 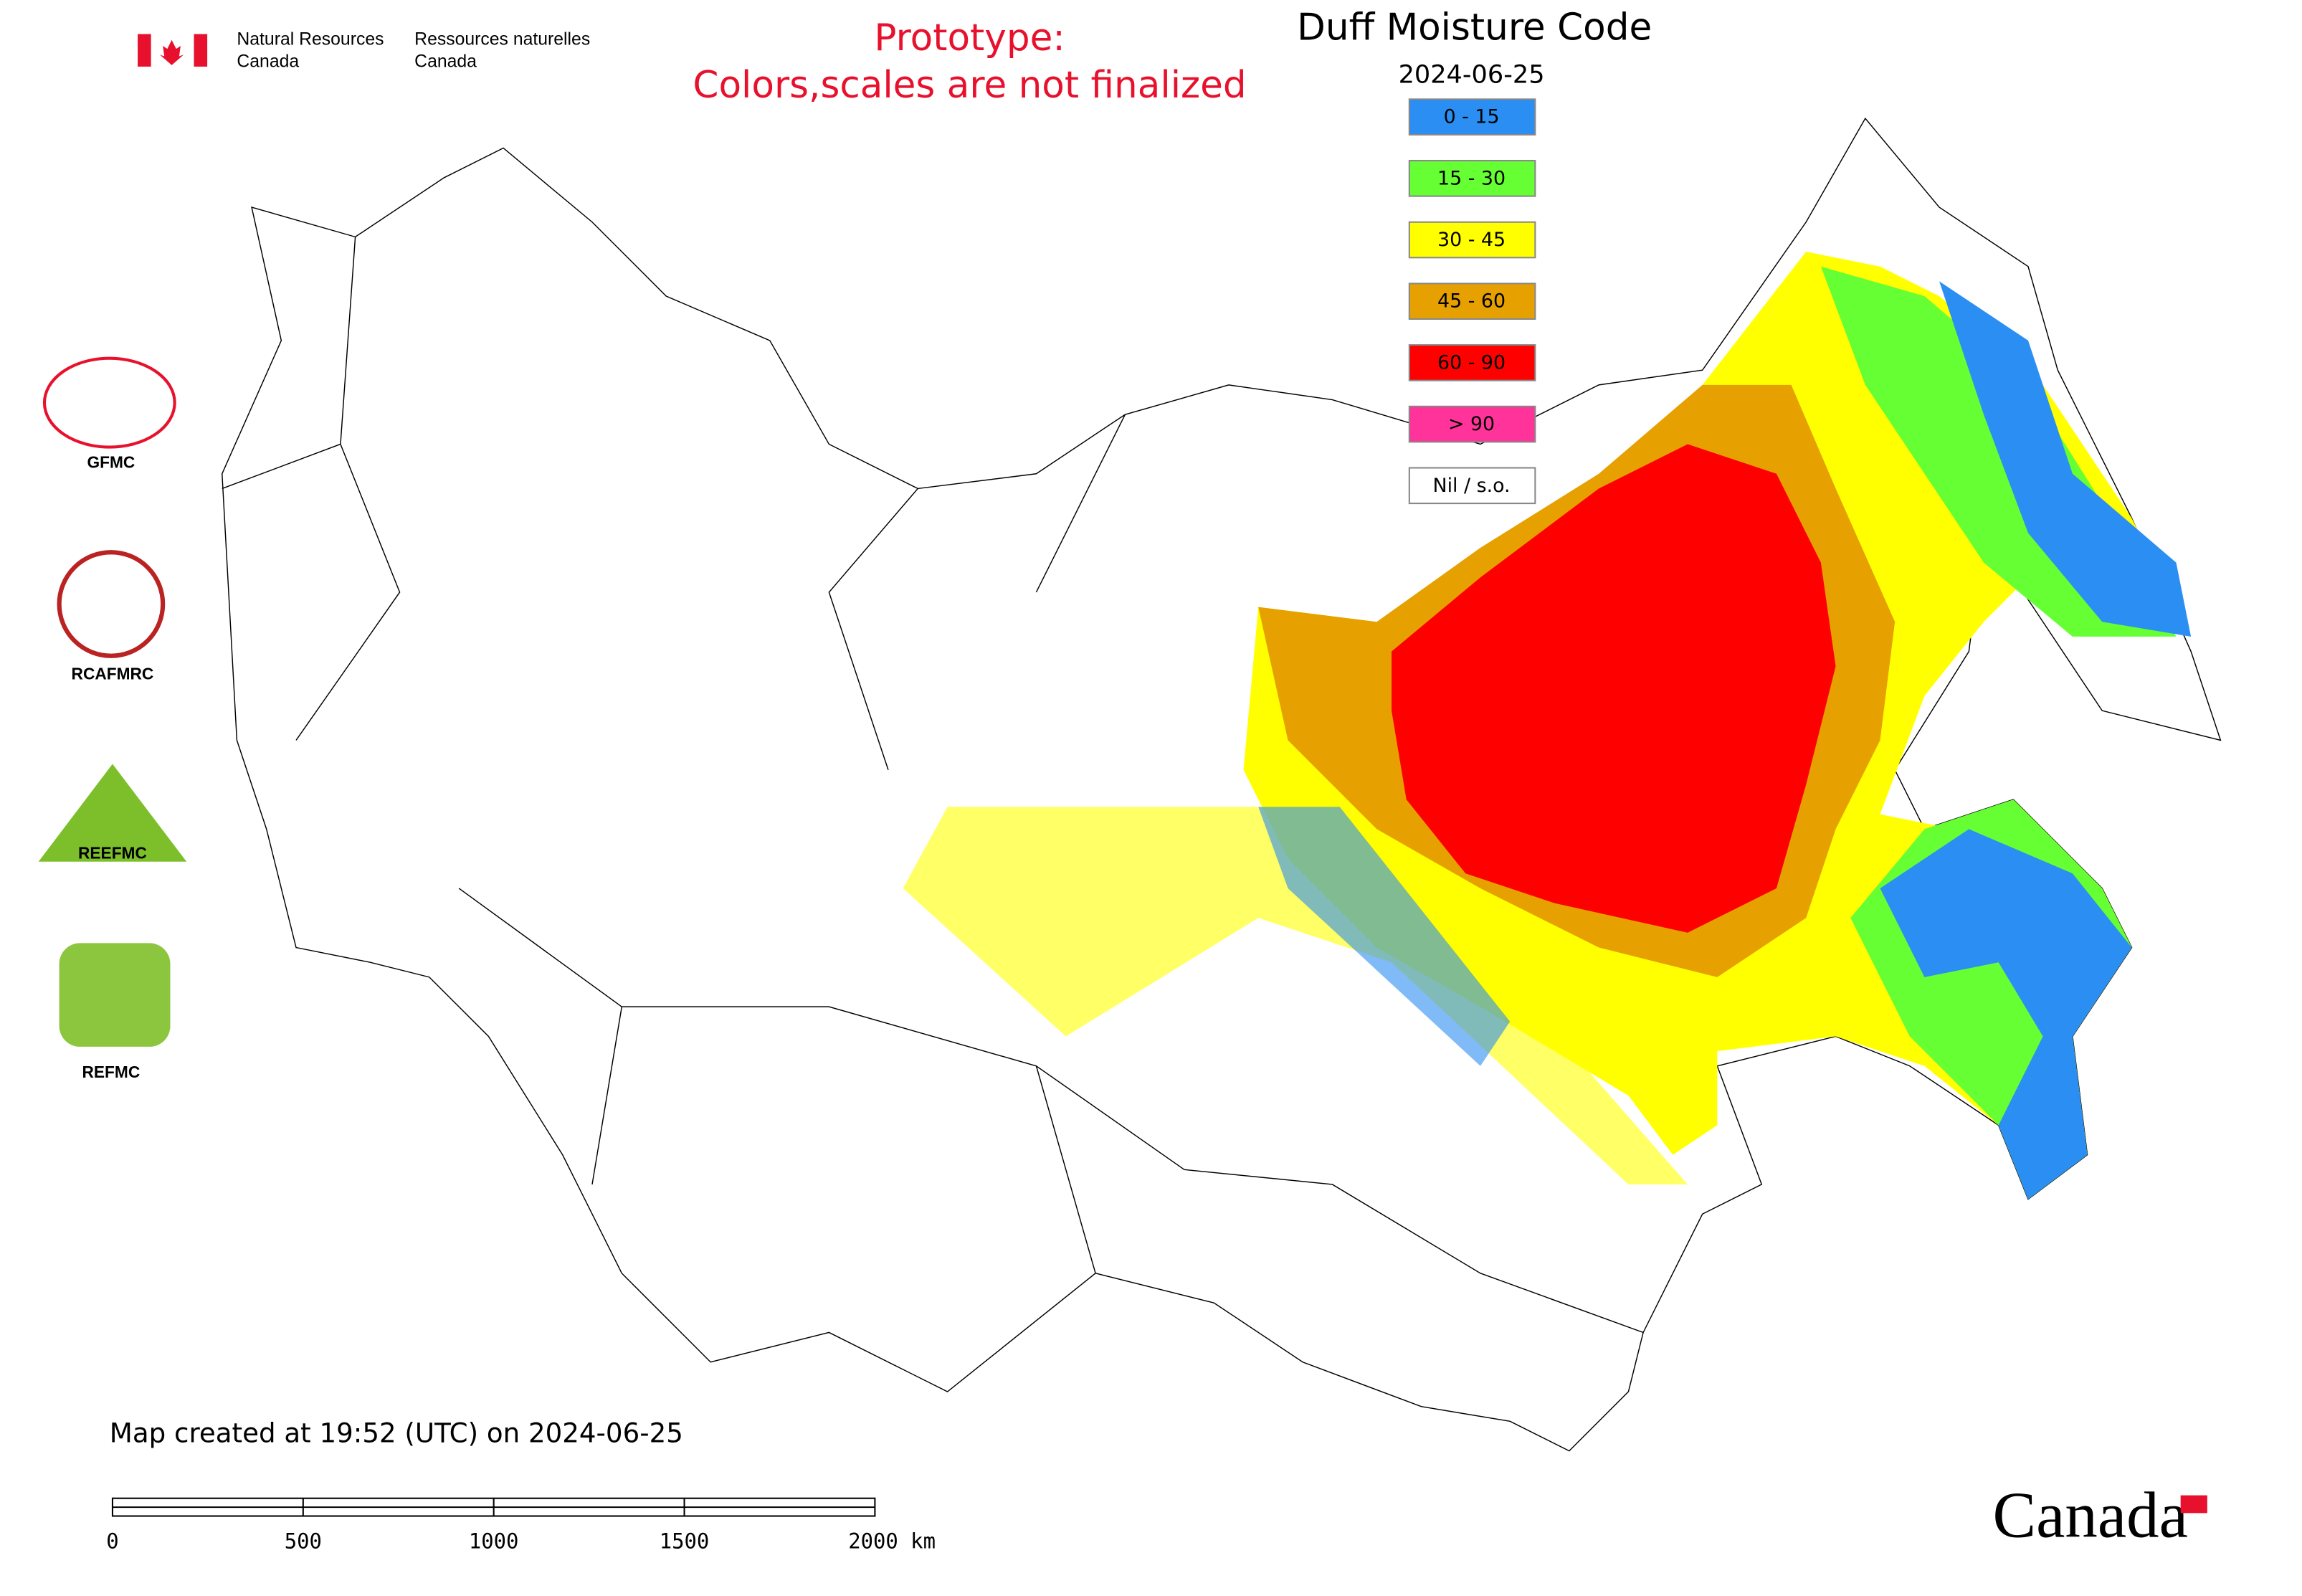 I want to click on legend-label: > 90, so click(x=1471, y=424).